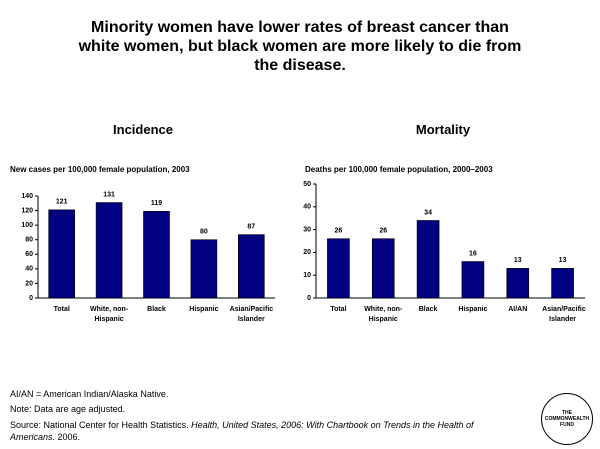  I want to click on data-label: 80, so click(204, 232).